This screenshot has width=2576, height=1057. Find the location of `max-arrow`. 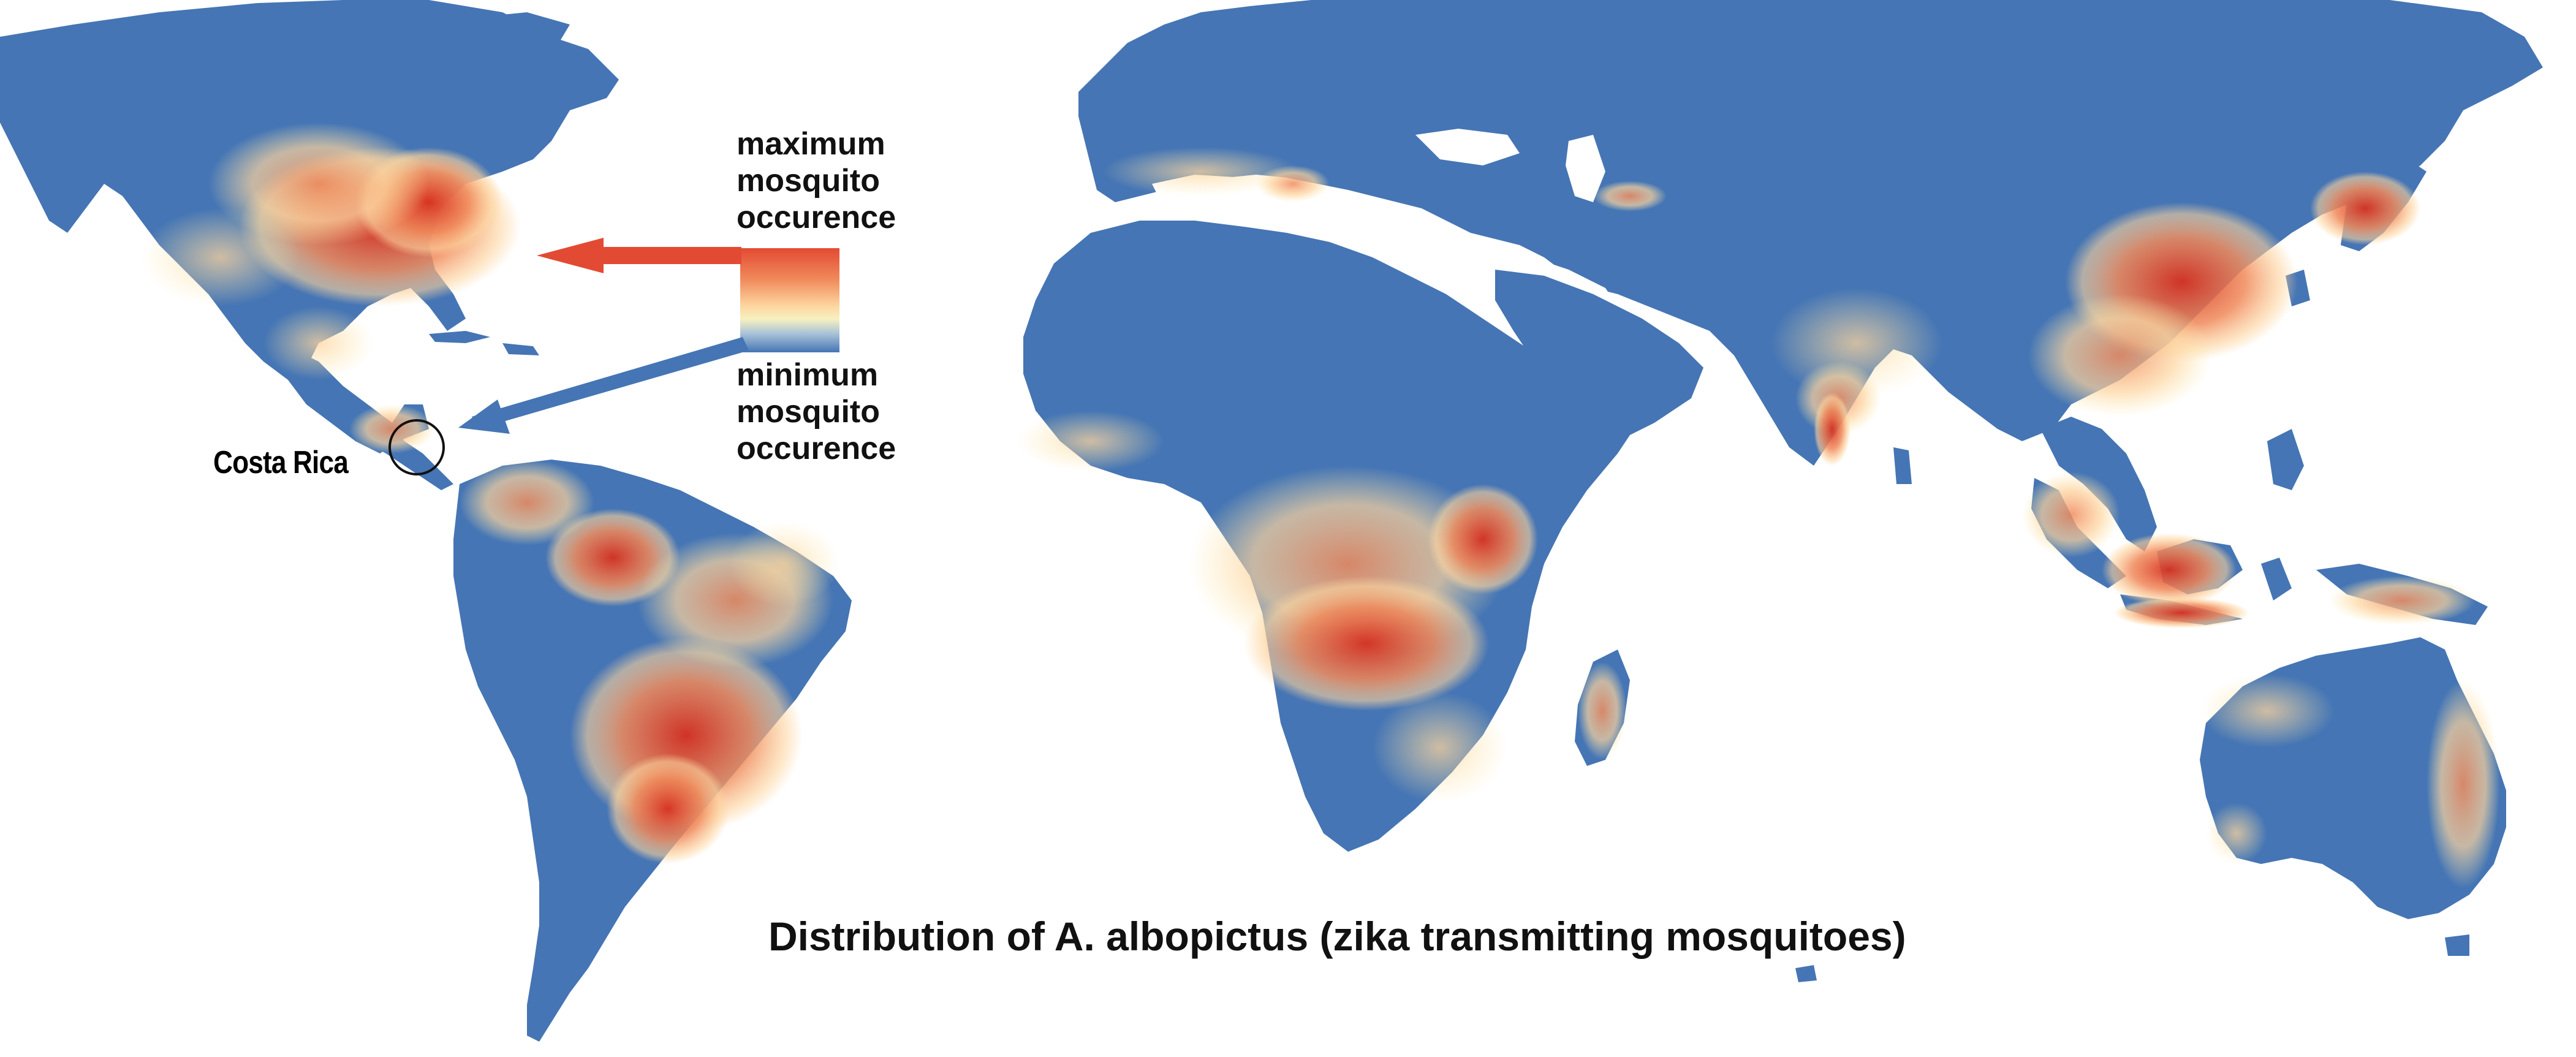

max-arrow is located at coordinates (639, 255).